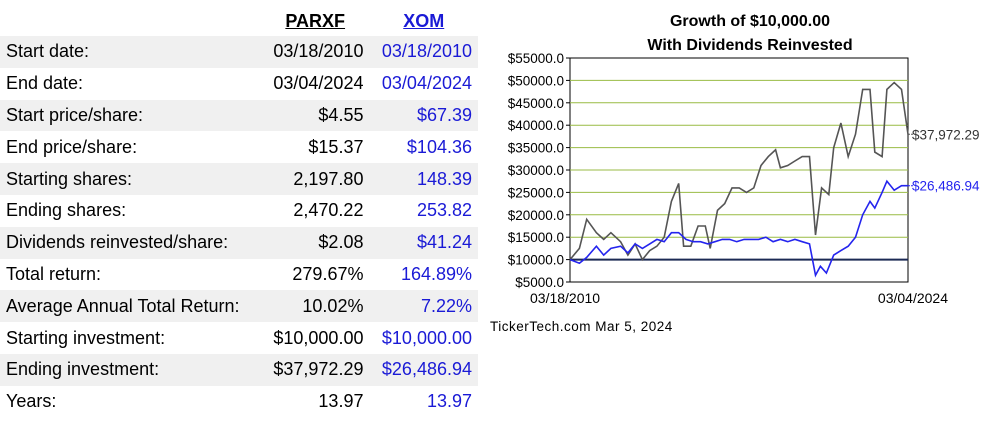  What do you see at coordinates (45, 83) in the screenshot?
I see `row-label: End date:` at bounding box center [45, 83].